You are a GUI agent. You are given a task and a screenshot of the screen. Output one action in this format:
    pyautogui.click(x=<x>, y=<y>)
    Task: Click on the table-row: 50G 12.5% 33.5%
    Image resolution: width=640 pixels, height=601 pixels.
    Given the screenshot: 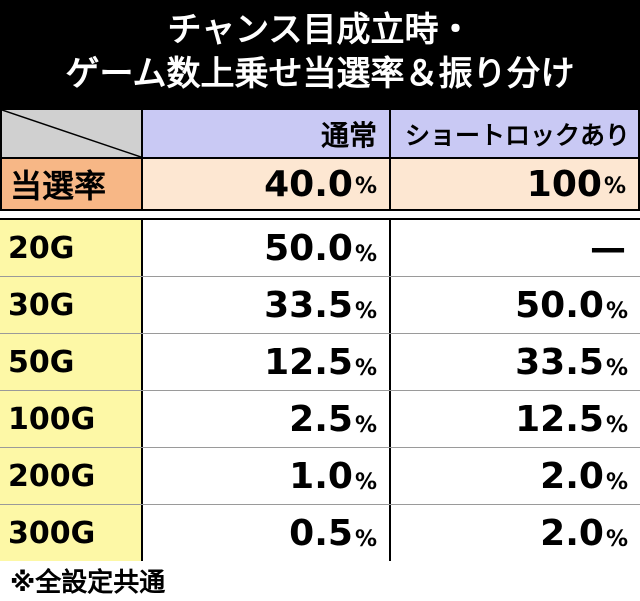 What is the action you would take?
    pyautogui.click(x=320, y=362)
    